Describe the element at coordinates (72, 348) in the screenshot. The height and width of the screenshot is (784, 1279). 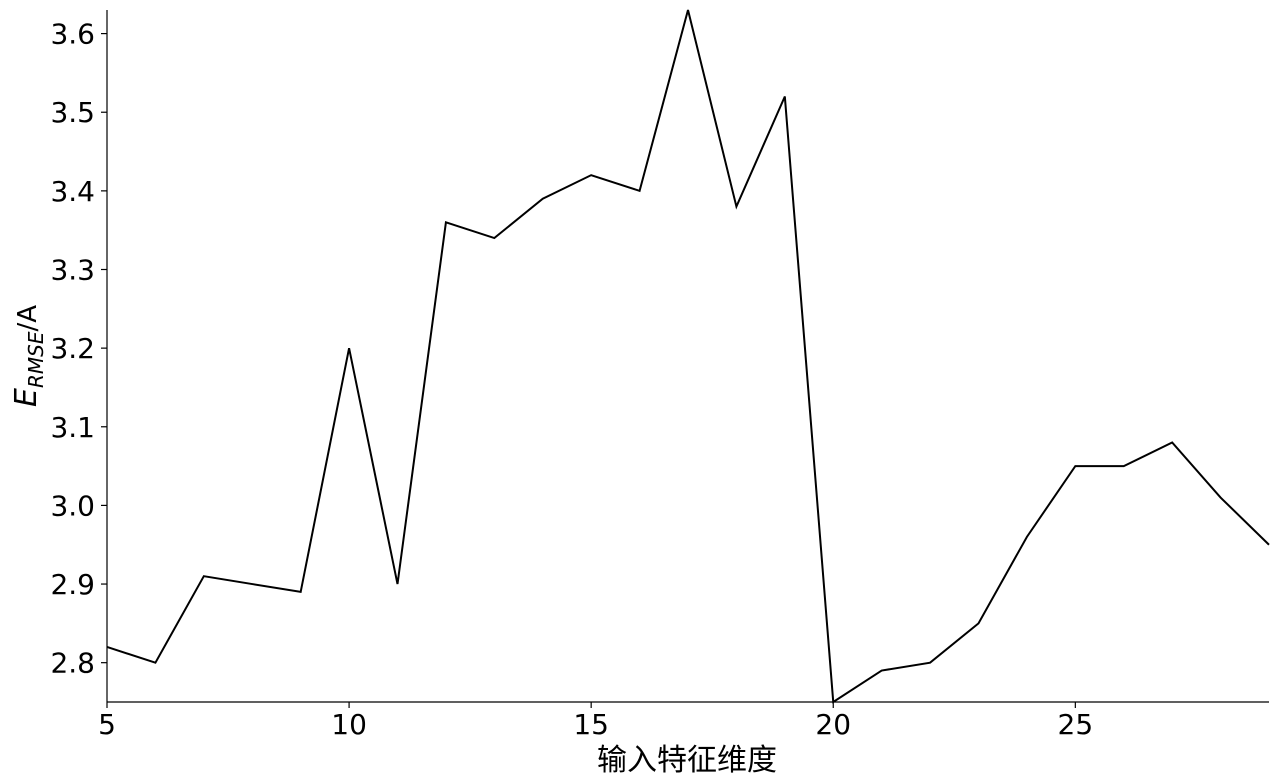
I see `y-tick-label: 3.2` at that location.